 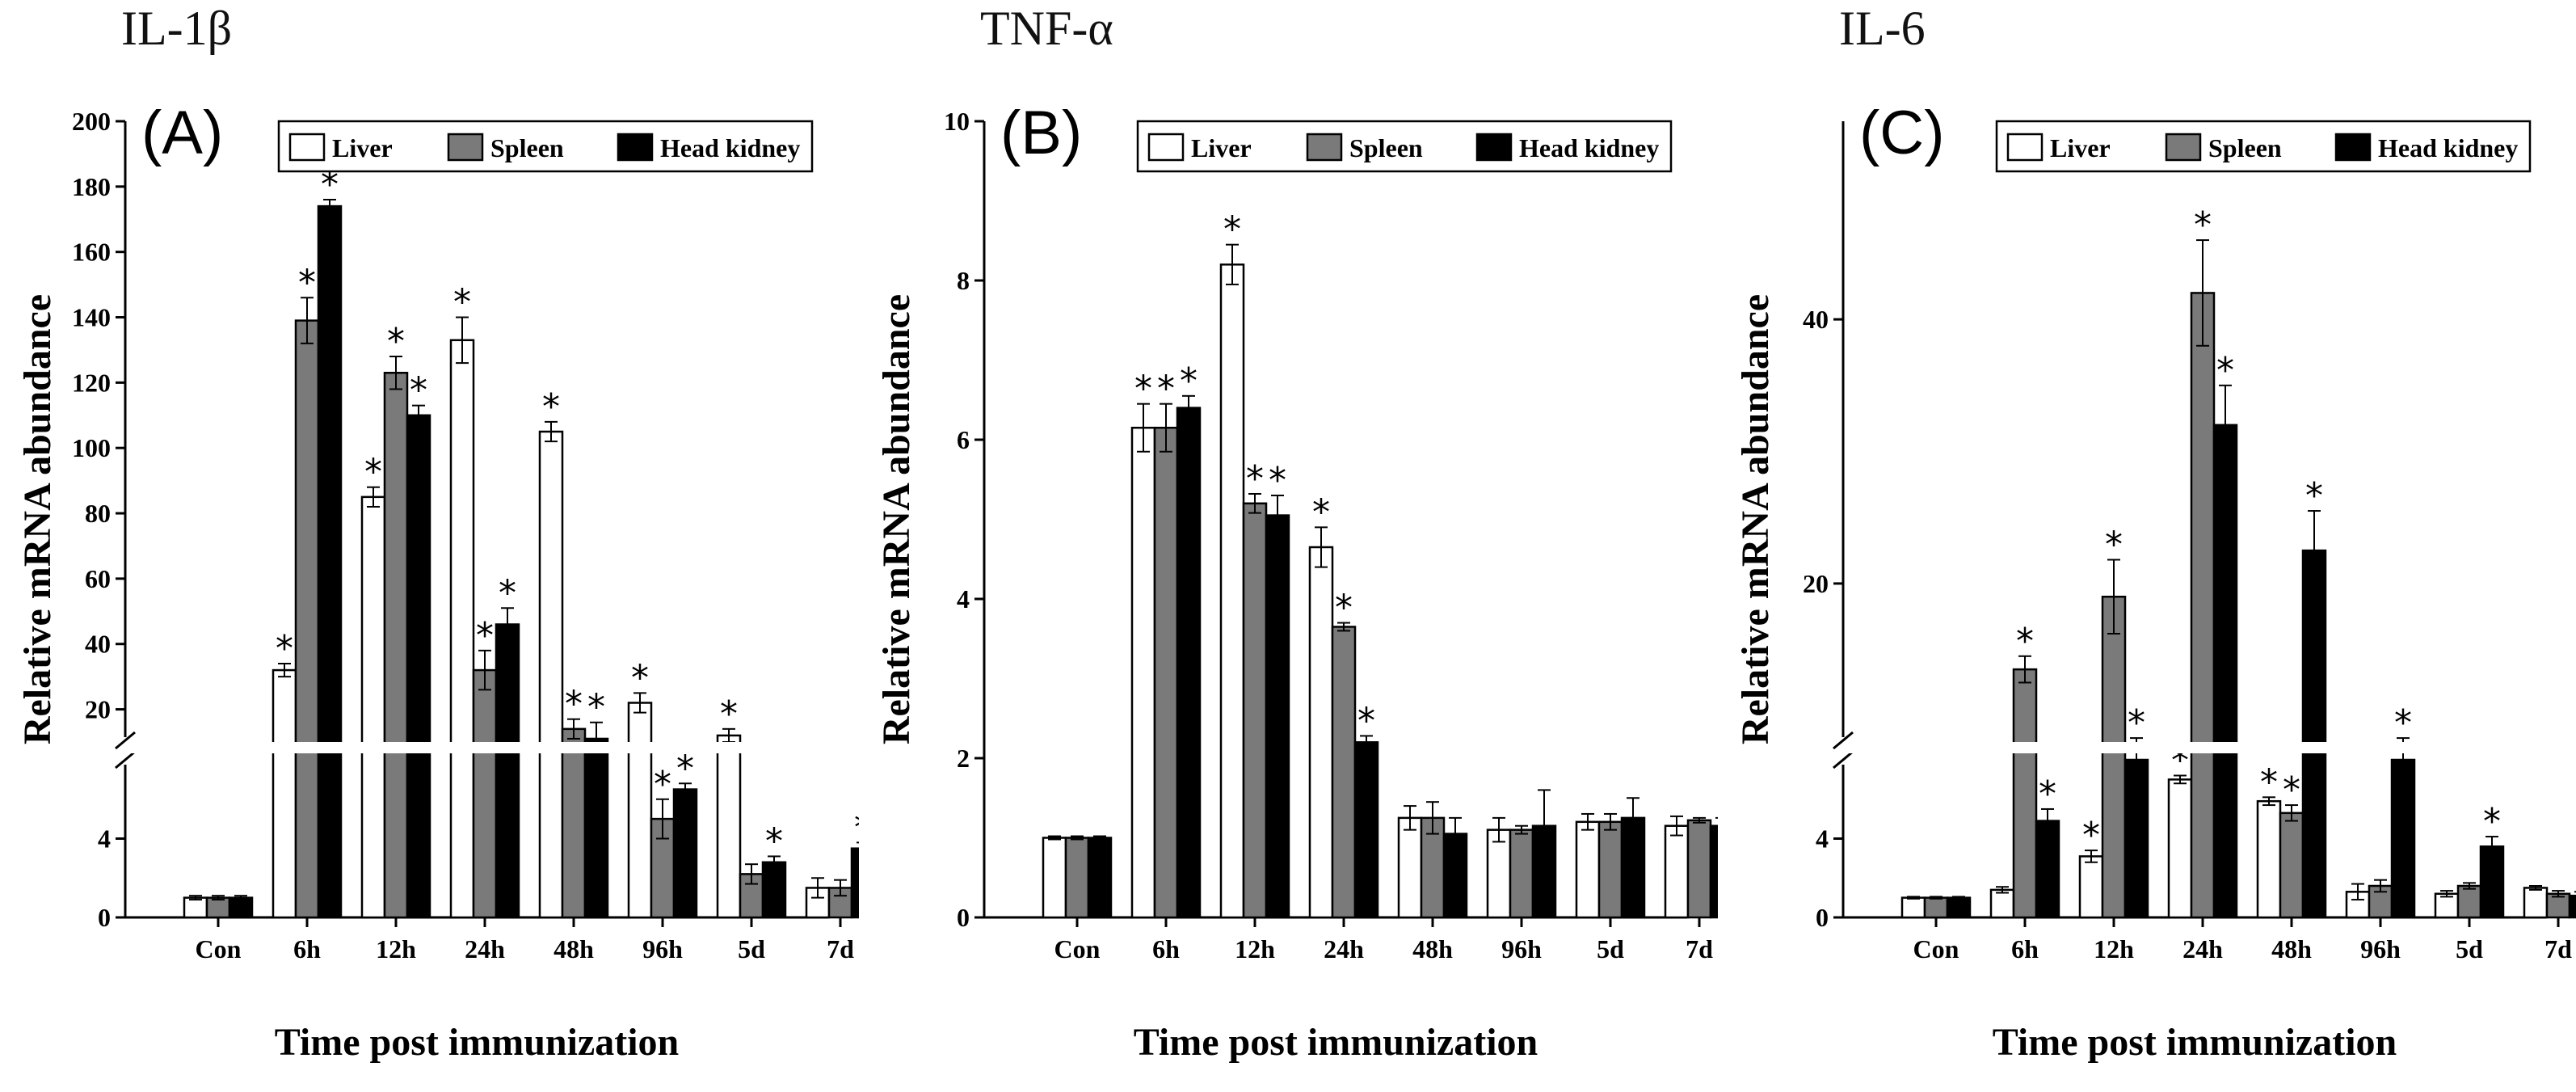 What do you see at coordinates (91, 252) in the screenshot?
I see `y-tick-label: 160` at bounding box center [91, 252].